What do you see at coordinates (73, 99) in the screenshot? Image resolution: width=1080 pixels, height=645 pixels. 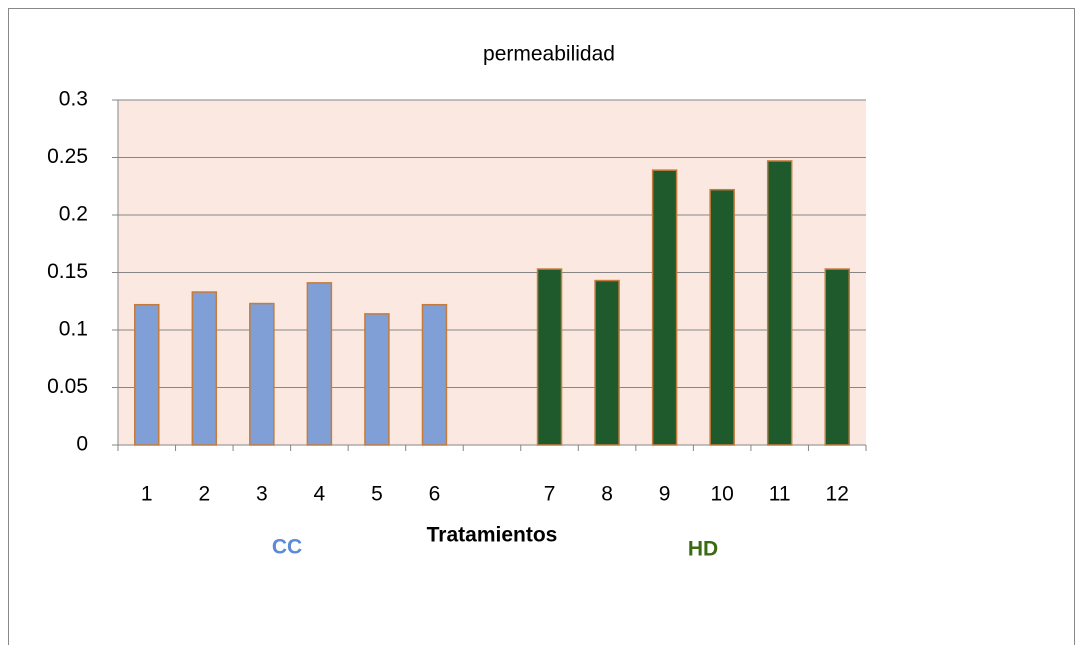 I see `y-tick-label: 0.3` at bounding box center [73, 99].